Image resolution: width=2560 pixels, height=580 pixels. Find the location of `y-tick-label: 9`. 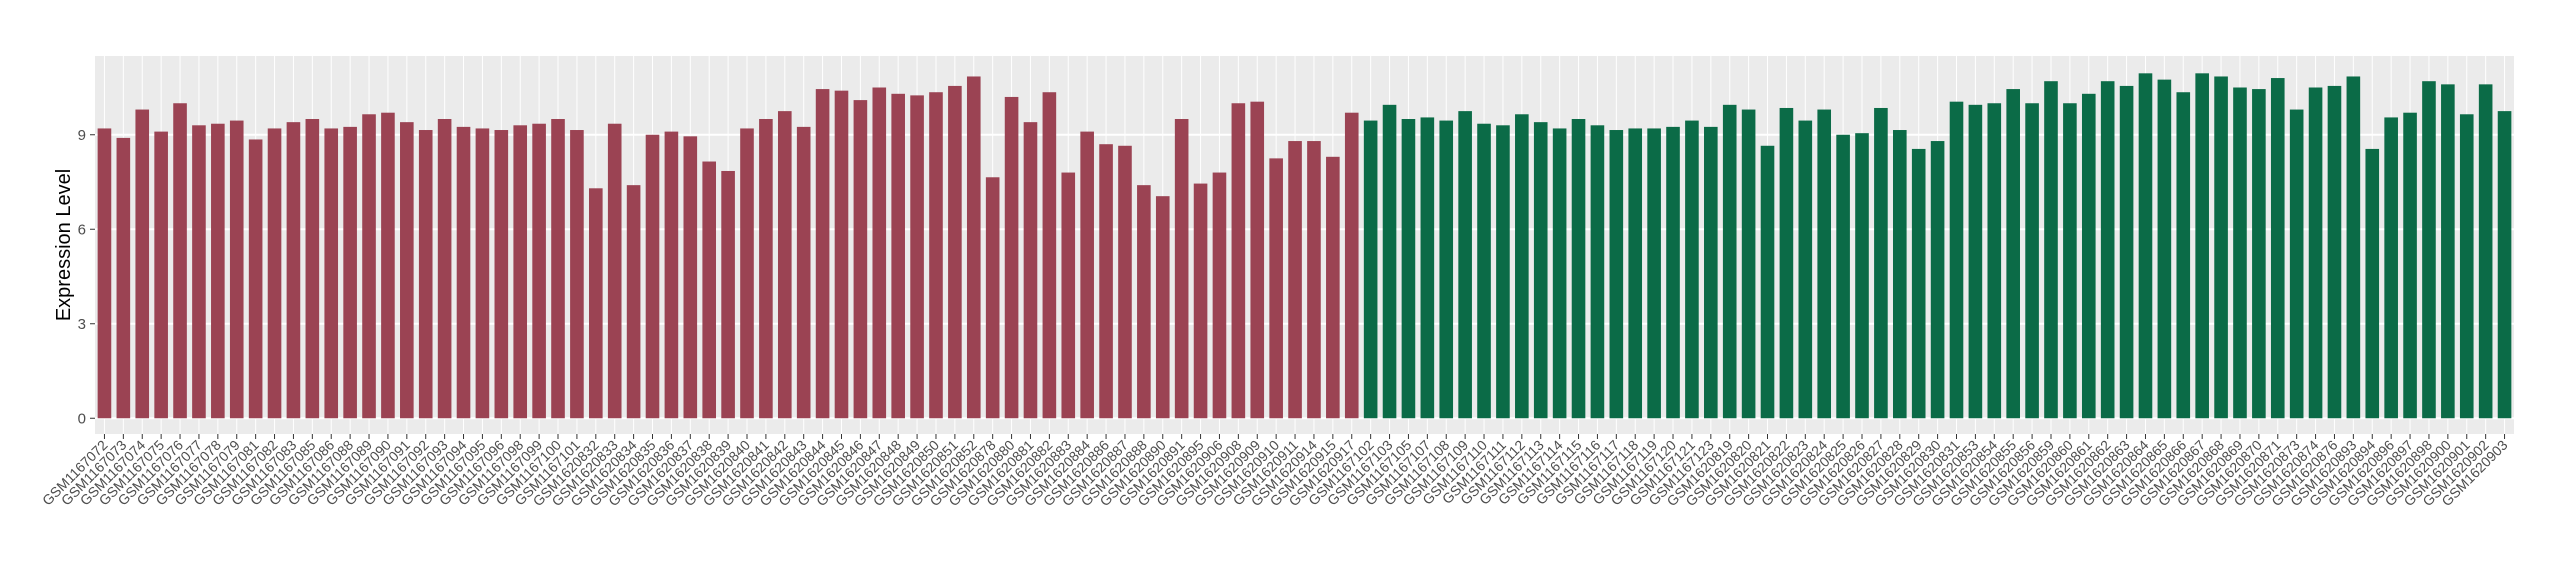

y-tick-label: 9 is located at coordinates (82, 135).